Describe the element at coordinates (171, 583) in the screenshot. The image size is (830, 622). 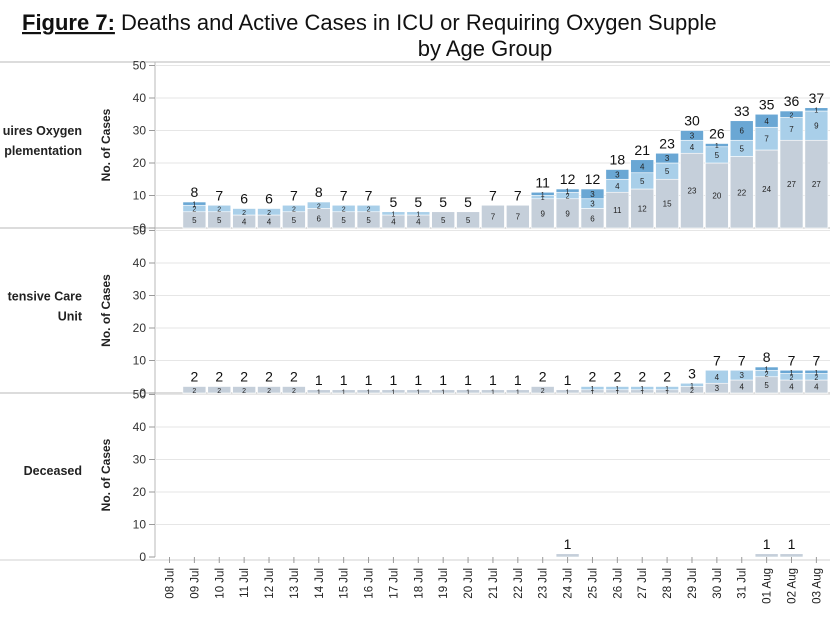
I see `x-tick-label: 08 Jul` at that location.